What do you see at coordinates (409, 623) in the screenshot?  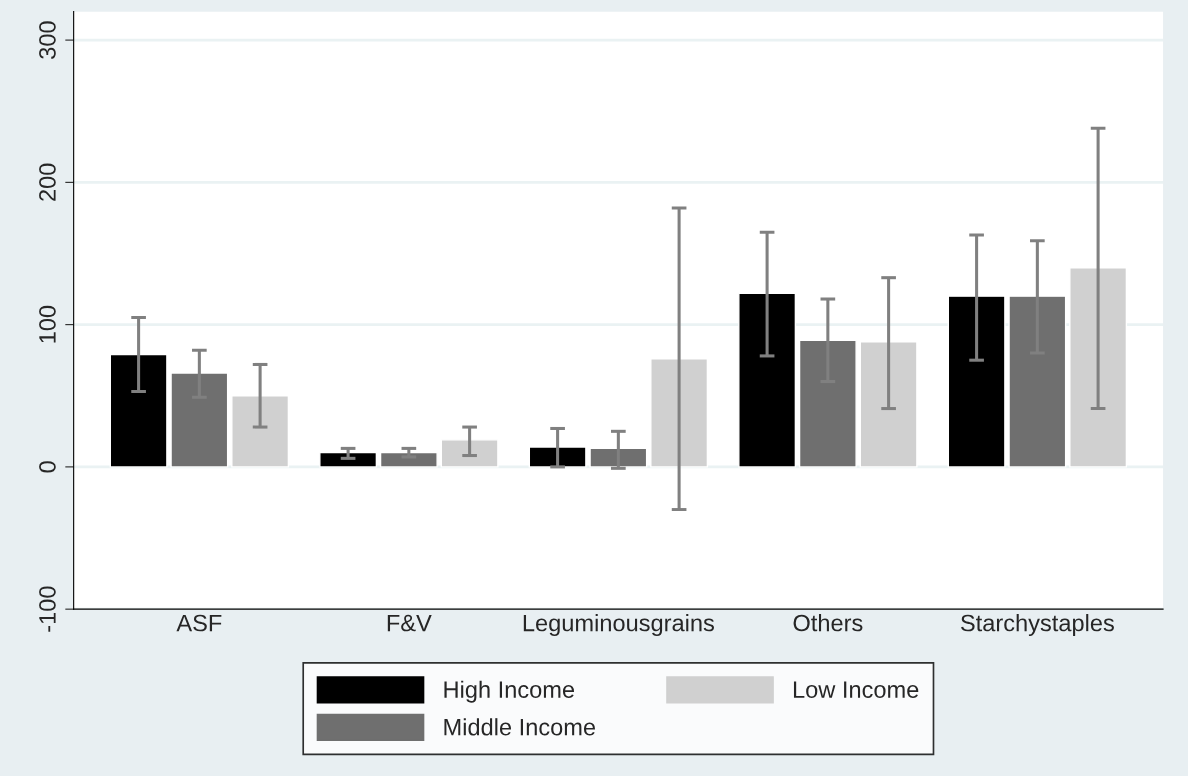 I see `x-tick-label: F&V` at bounding box center [409, 623].